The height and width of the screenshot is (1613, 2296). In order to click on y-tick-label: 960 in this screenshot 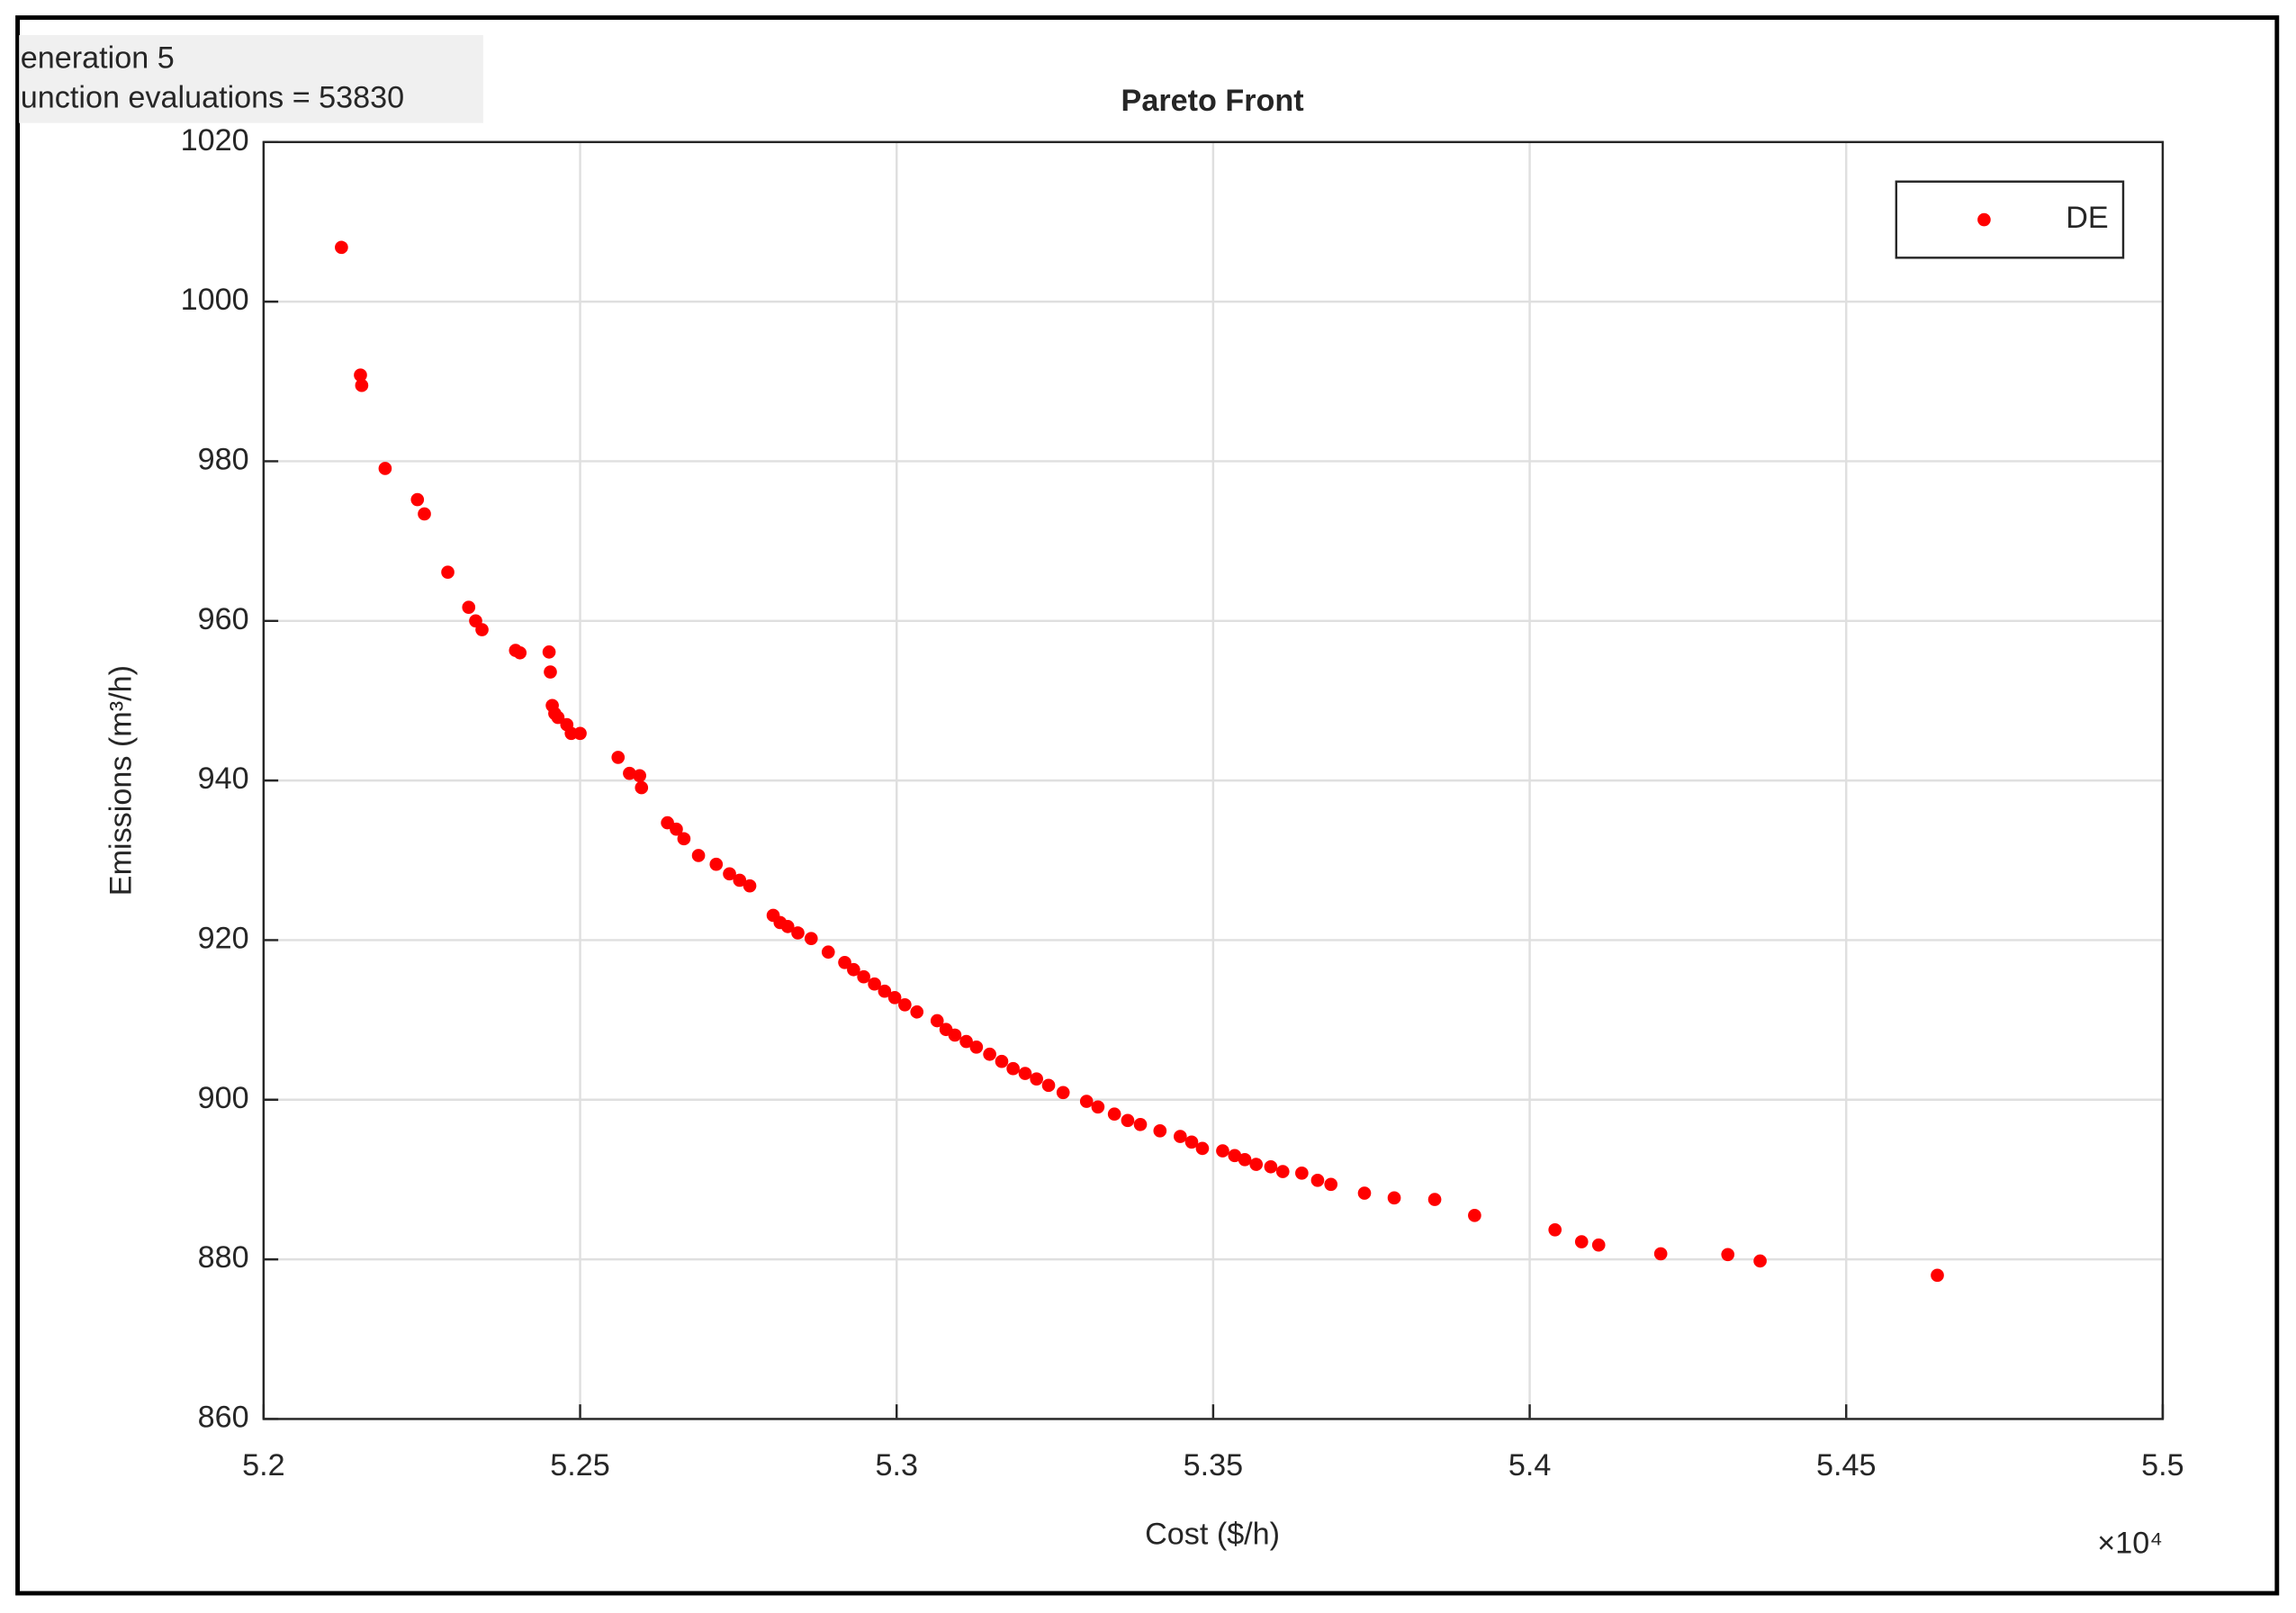, I will do `click(223, 619)`.